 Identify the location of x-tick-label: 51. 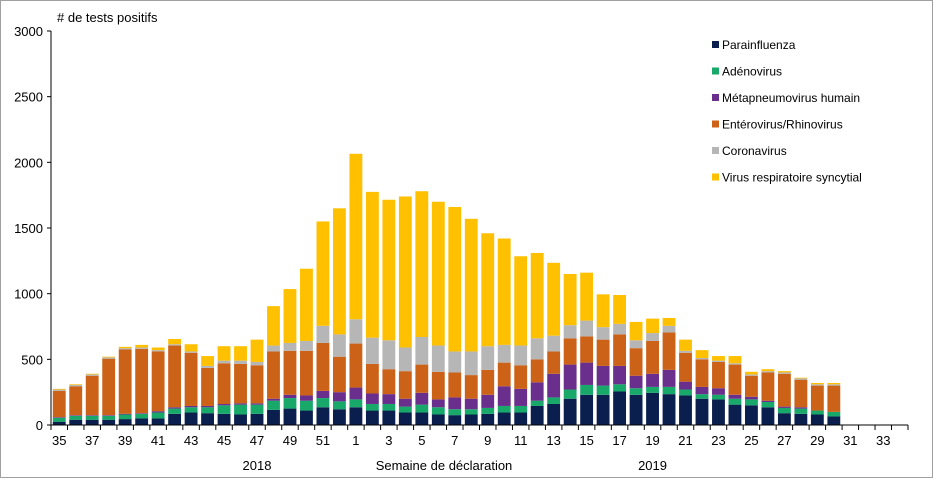
(323, 440).